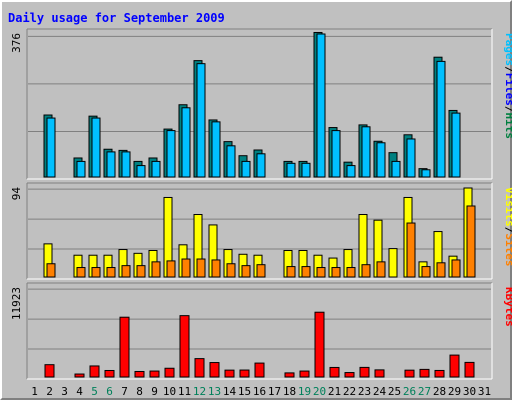  What do you see at coordinates (169, 391) in the screenshot?
I see `x-tick-label-day-10: 10` at bounding box center [169, 391].